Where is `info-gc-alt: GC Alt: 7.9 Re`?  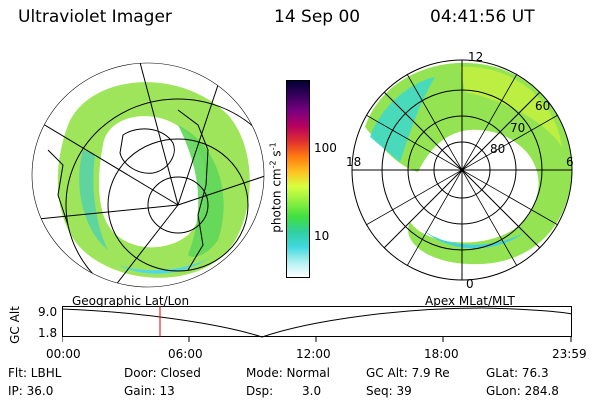 info-gc-alt: GC Alt: 7.9 Re is located at coordinates (408, 373).